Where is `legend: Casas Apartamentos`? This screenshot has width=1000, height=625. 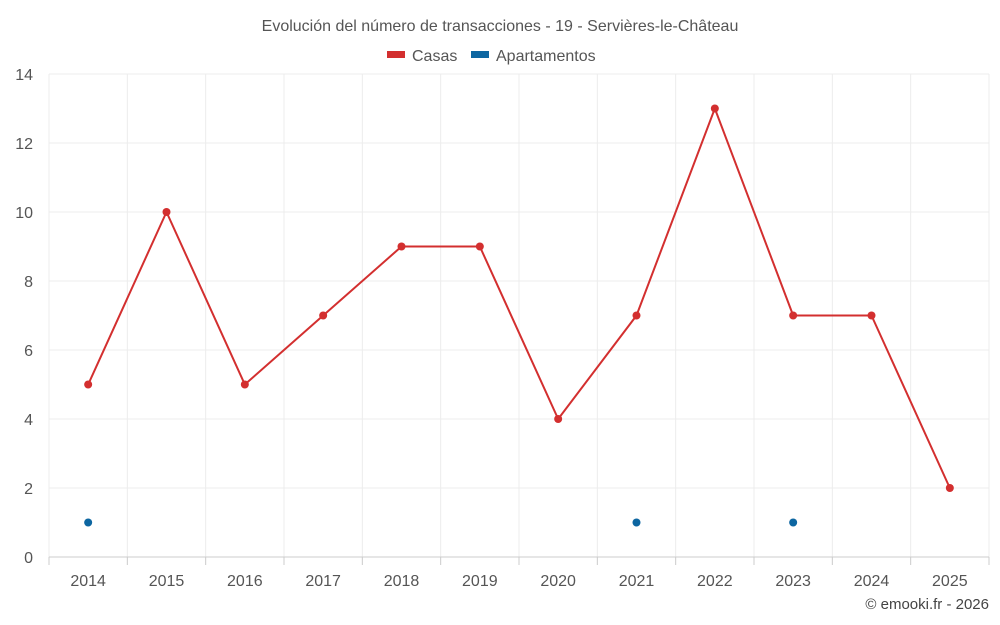
legend: Casas Apartamentos is located at coordinates (491, 56).